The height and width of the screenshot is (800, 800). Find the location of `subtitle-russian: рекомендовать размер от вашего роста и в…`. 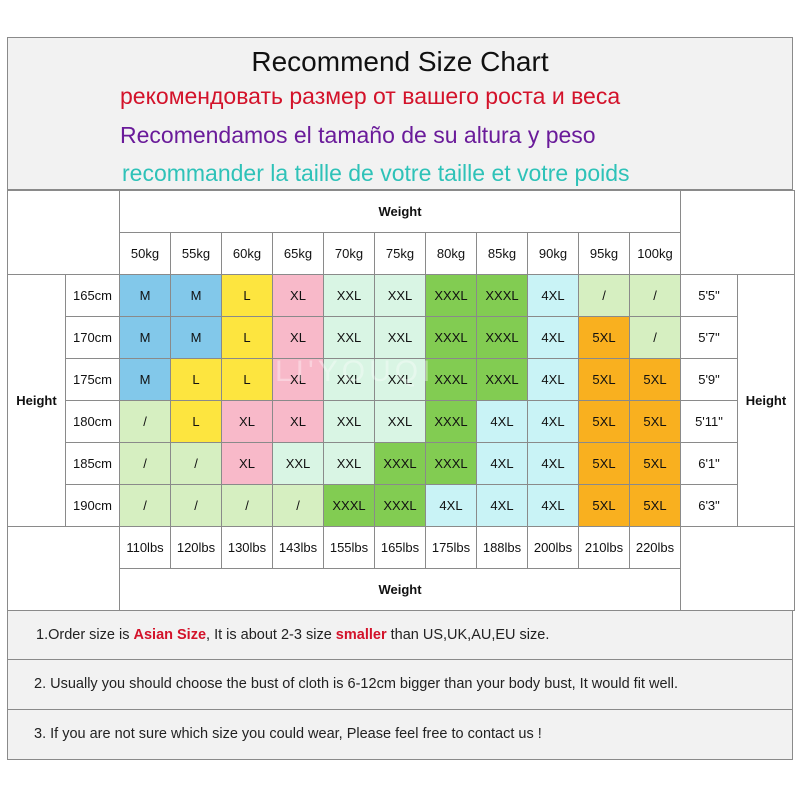

subtitle-russian: рекомендовать размер от вашего роста и в… is located at coordinates (370, 96).